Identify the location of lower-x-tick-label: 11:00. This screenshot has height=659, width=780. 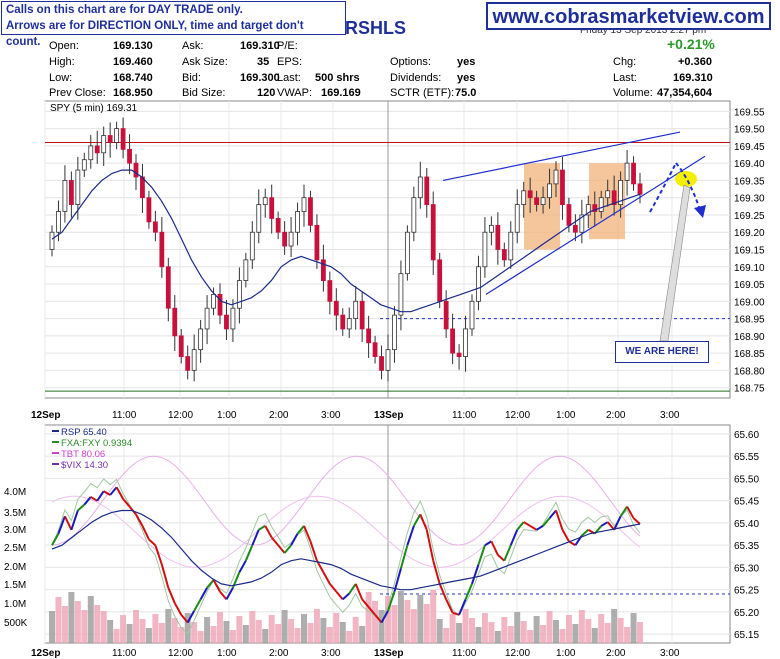
(464, 653).